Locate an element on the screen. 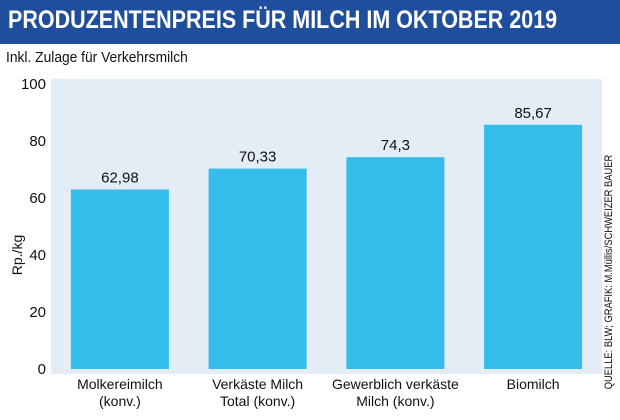 This screenshot has height=420, width=620. y-tick-label-0: 0 is located at coordinates (42, 369).